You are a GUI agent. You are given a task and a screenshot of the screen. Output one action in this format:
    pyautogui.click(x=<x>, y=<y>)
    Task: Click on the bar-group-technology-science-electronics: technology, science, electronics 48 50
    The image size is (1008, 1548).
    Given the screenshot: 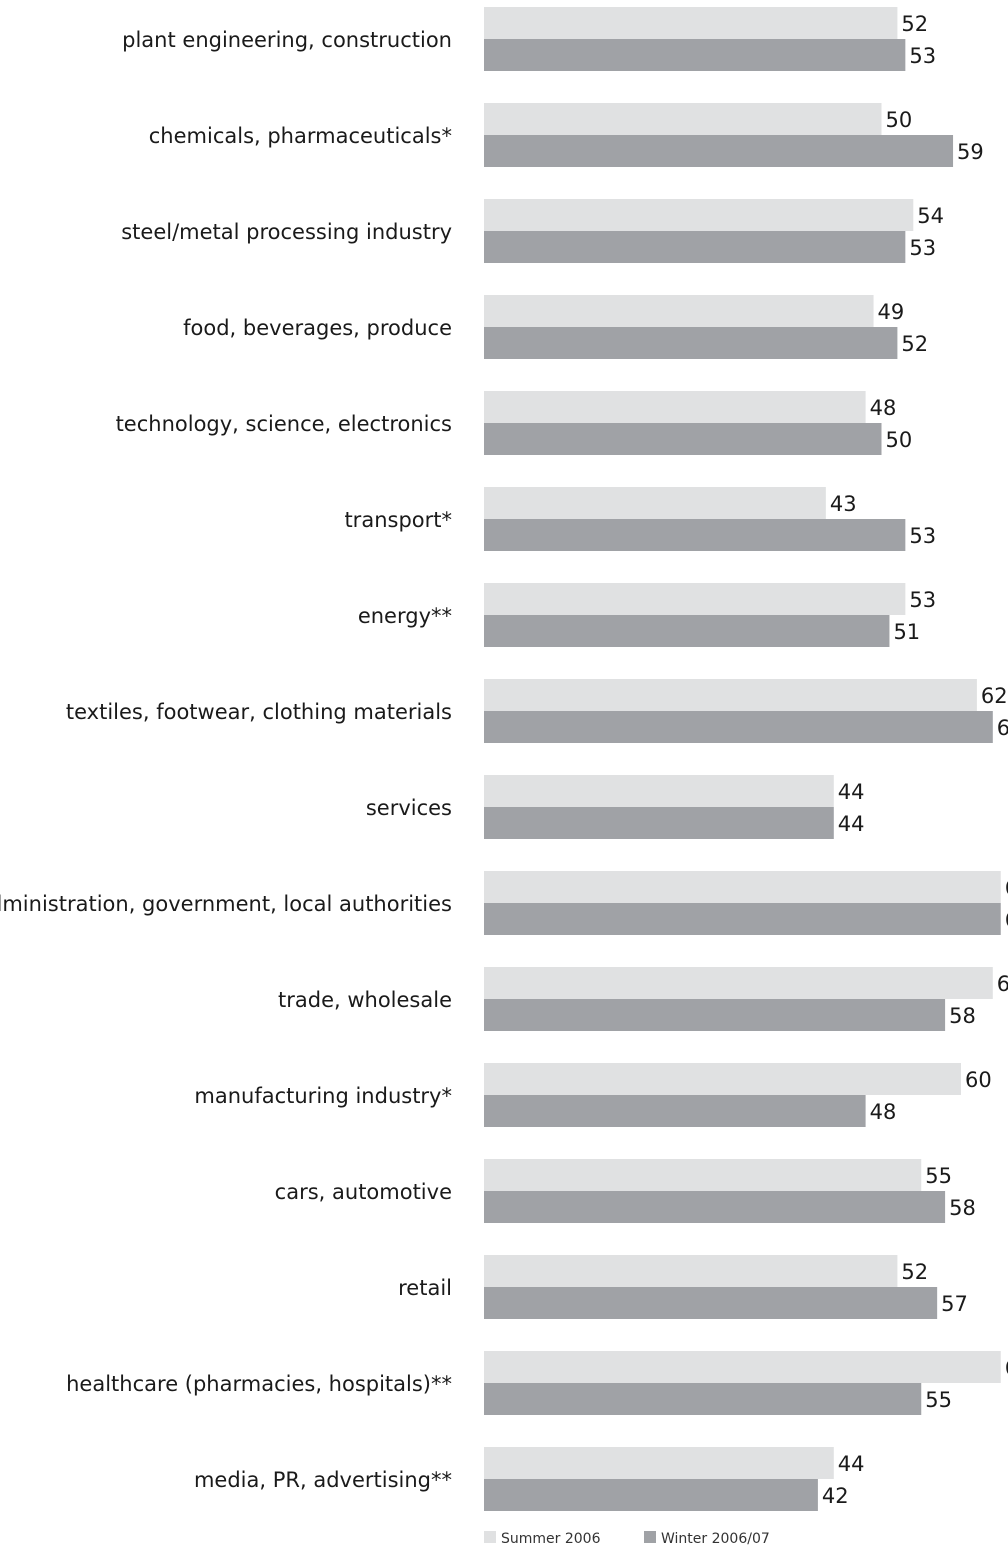 What is the action you would take?
    pyautogui.click(x=514, y=423)
    